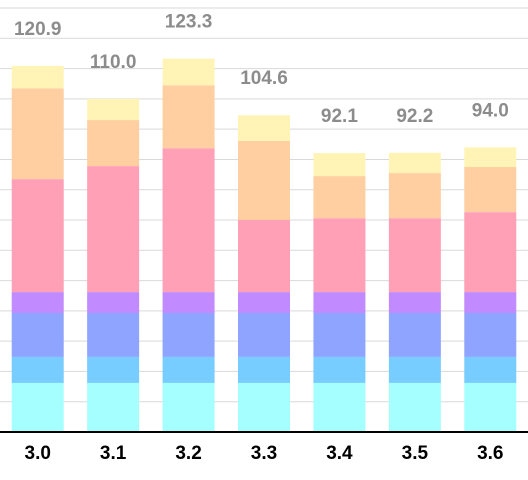 This screenshot has width=528, height=480. Describe the element at coordinates (38, 453) in the screenshot. I see `x-tick-label: 3.0` at that location.